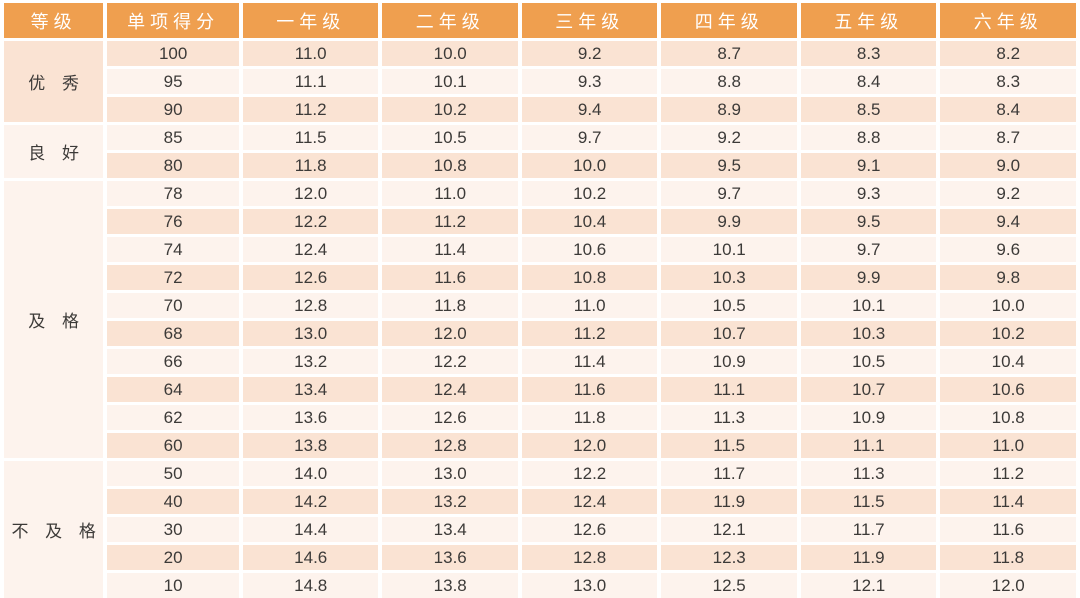 The height and width of the screenshot is (598, 1080). I want to click on score-cell: 72, so click(173, 277).